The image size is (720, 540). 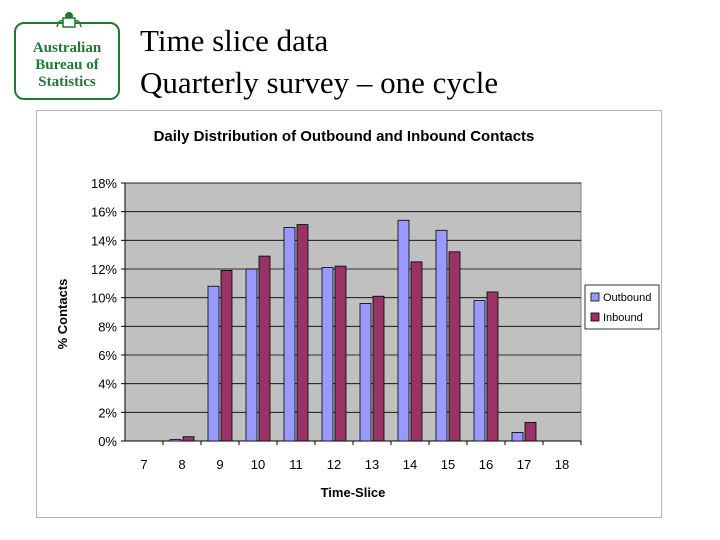 I want to click on x-tick-label: 18, so click(x=562, y=464).